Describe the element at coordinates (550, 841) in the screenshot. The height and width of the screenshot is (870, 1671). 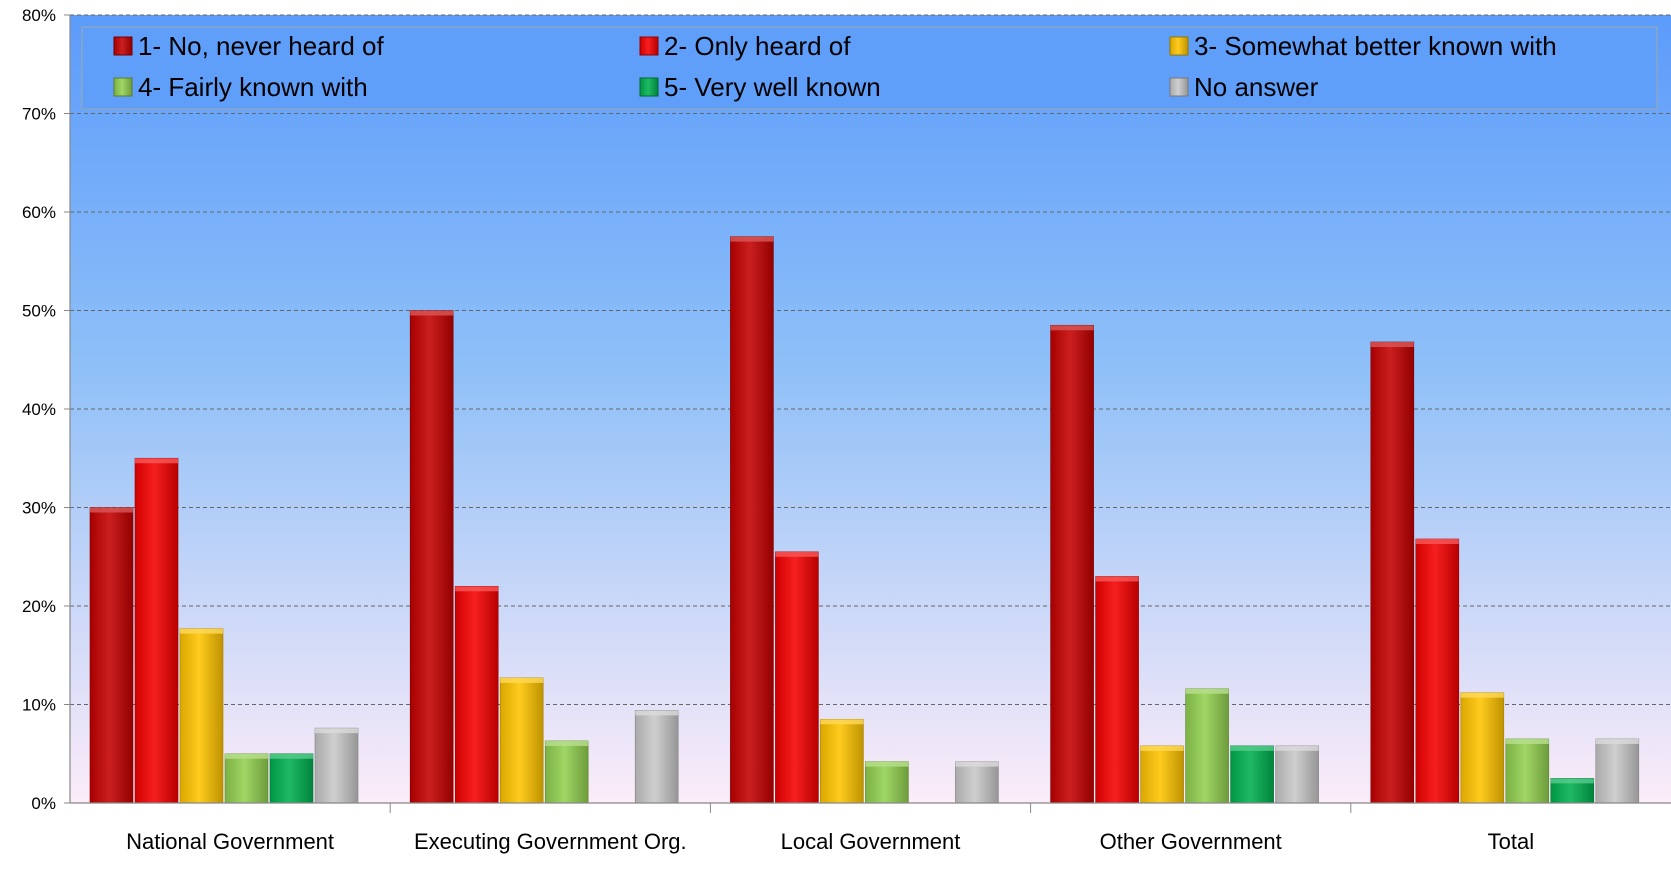
I see `x-category-label: Executing Government Org.` at that location.